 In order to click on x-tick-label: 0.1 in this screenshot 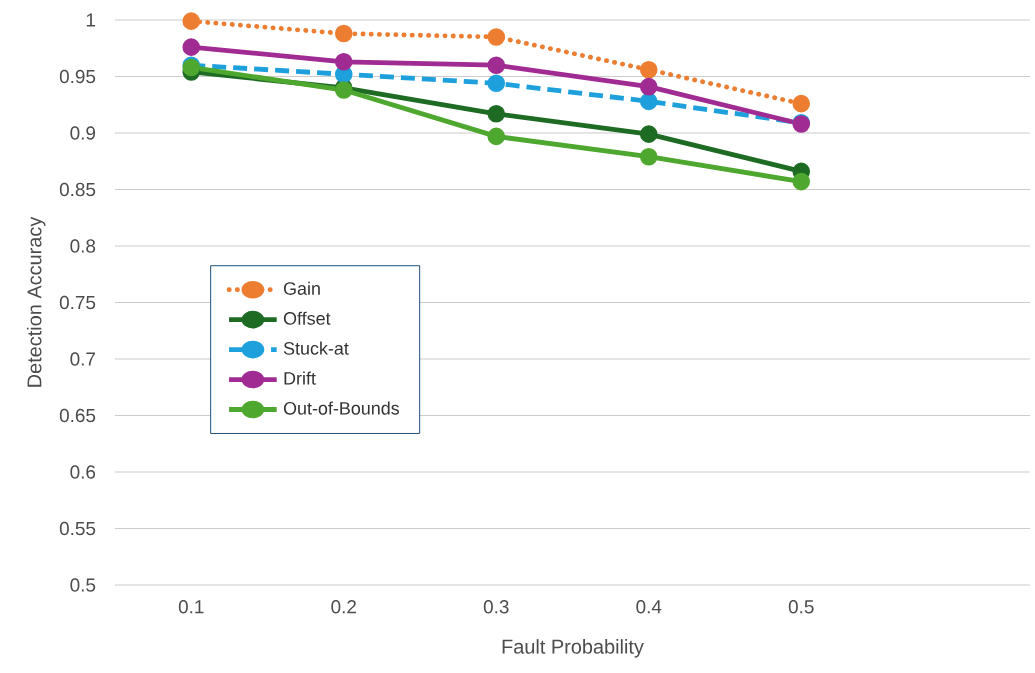, I will do `click(191, 607)`.